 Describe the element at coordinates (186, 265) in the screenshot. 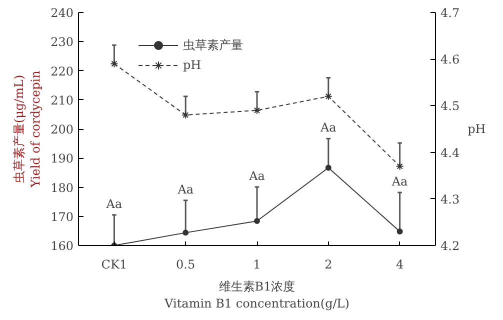

I see `x-tick-label: 0.5` at that location.